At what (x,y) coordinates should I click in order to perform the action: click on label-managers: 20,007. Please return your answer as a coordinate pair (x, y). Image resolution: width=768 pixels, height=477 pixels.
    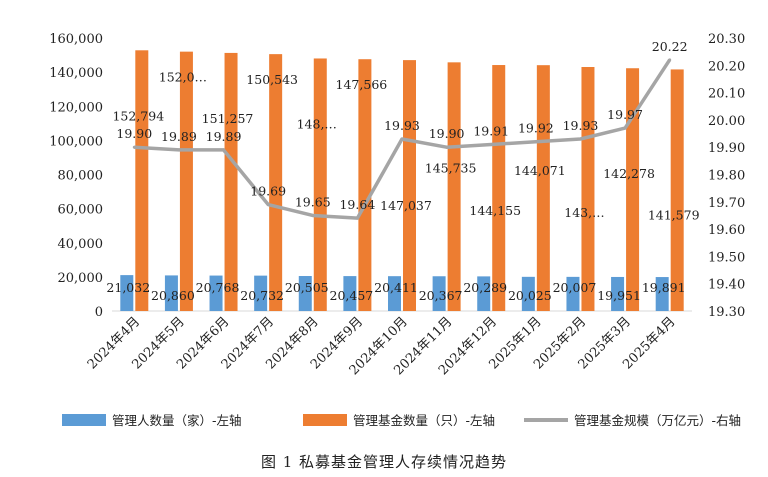
    Looking at the image, I should click on (575, 287).